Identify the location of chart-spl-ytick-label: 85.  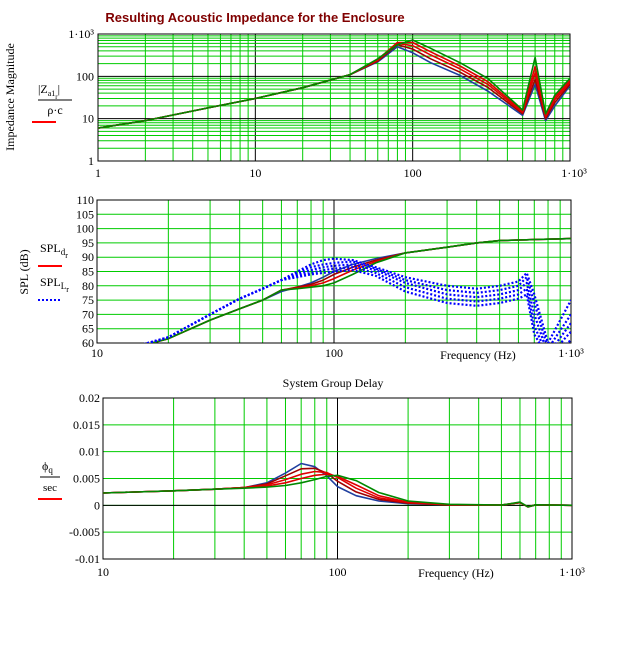
(88, 272).